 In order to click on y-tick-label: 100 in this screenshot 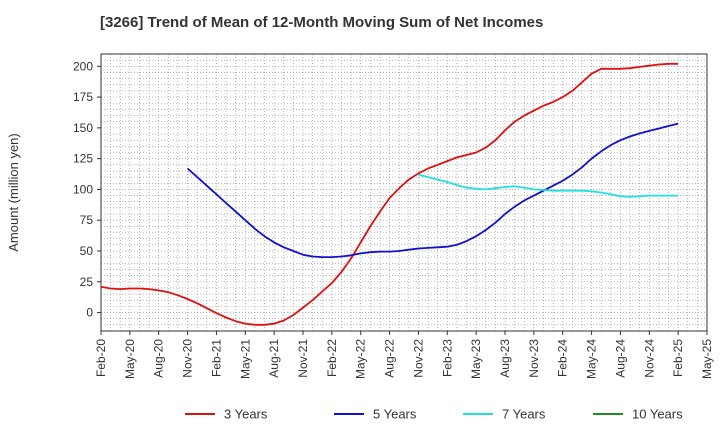, I will do `click(83, 189)`.